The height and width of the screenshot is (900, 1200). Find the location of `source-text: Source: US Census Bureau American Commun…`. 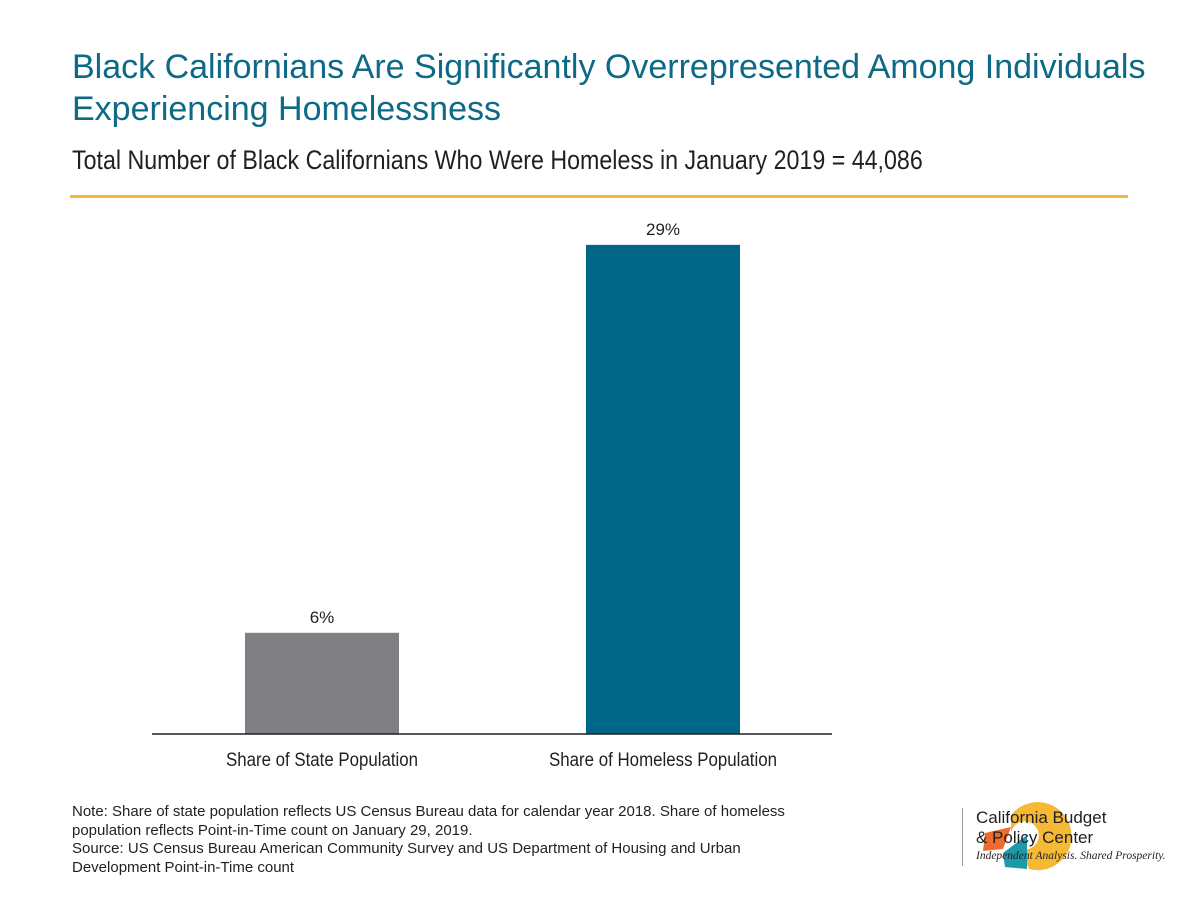

source-text: Source: US Census Bureau American Commun… is located at coordinates (406, 858).